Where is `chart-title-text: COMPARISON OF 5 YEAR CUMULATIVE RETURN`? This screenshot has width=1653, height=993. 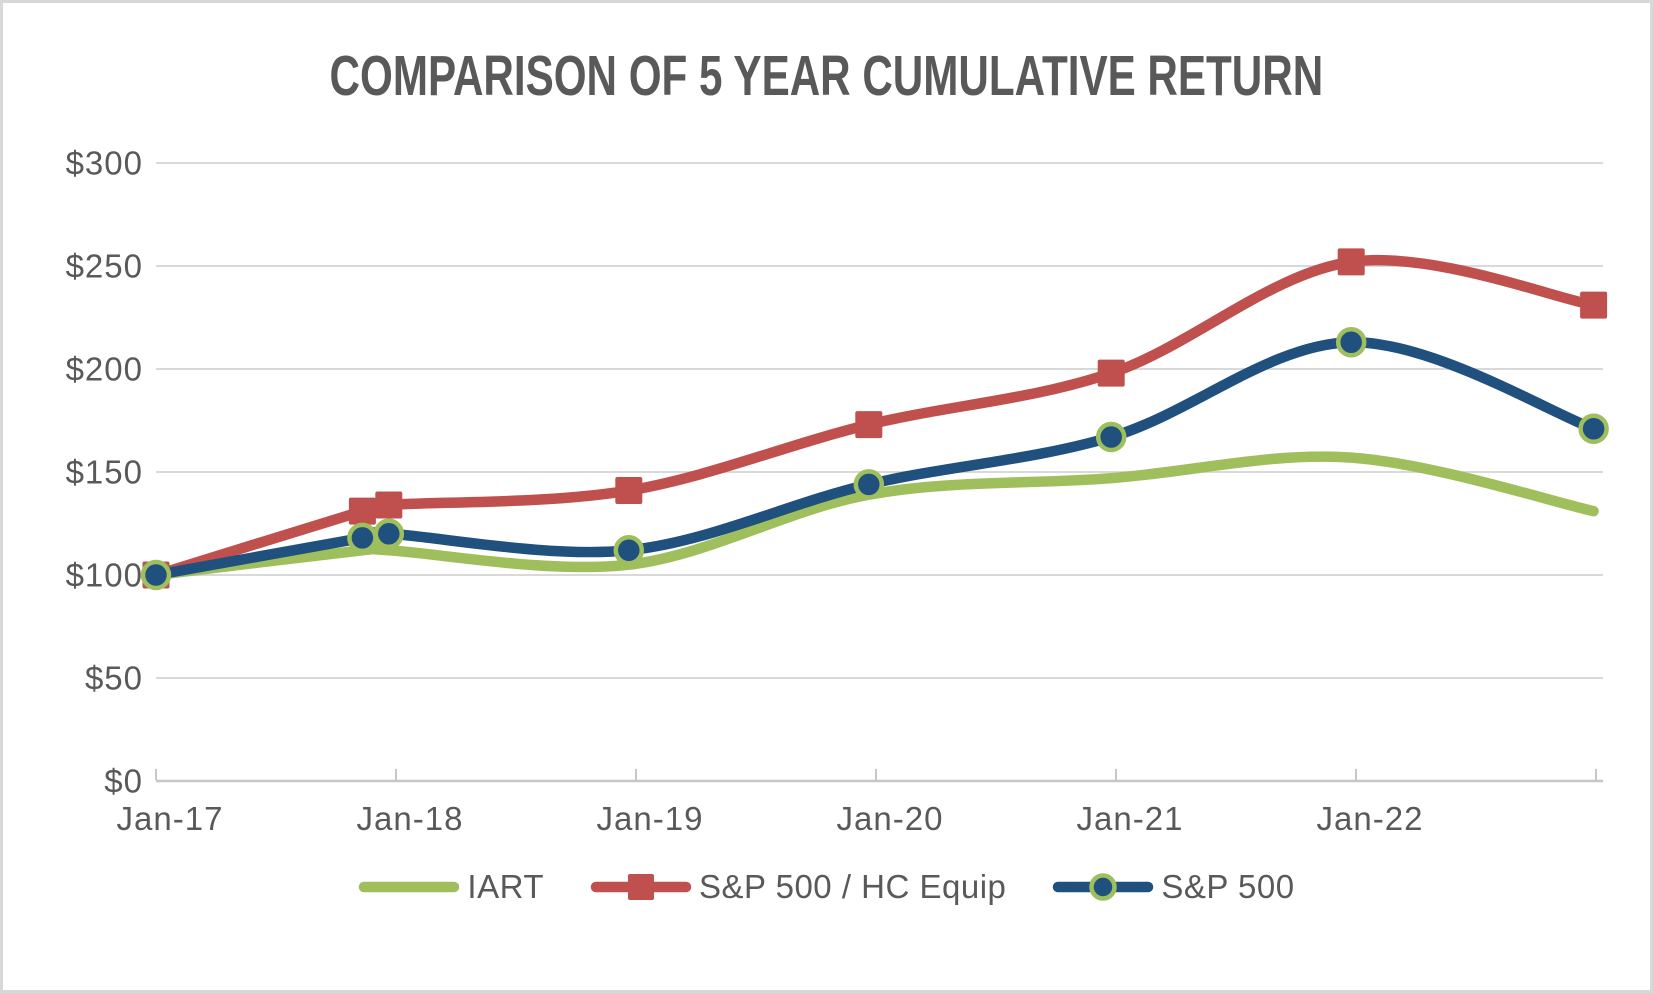 chart-title-text: COMPARISON OF 5 YEAR CUMULATIVE RETURN is located at coordinates (826, 76).